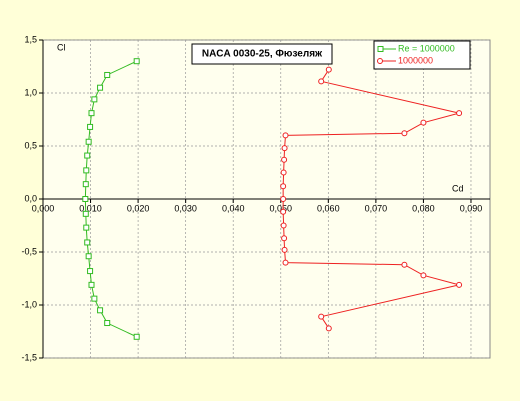  Describe the element at coordinates (471, 208) in the screenshot. I see `x-tick-label: 0,090` at that location.